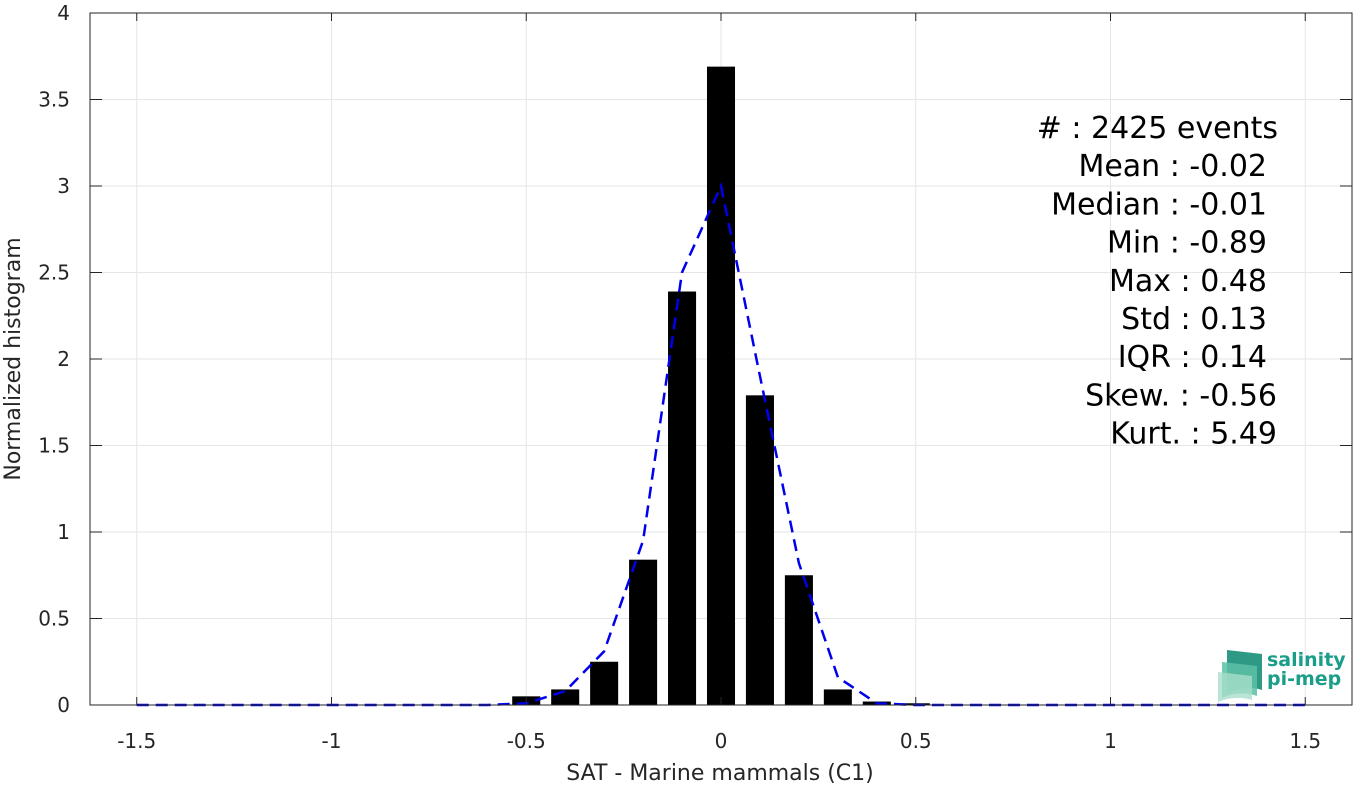 The image size is (1367, 785). I want to click on x-tick-label: 1, so click(1110, 741).